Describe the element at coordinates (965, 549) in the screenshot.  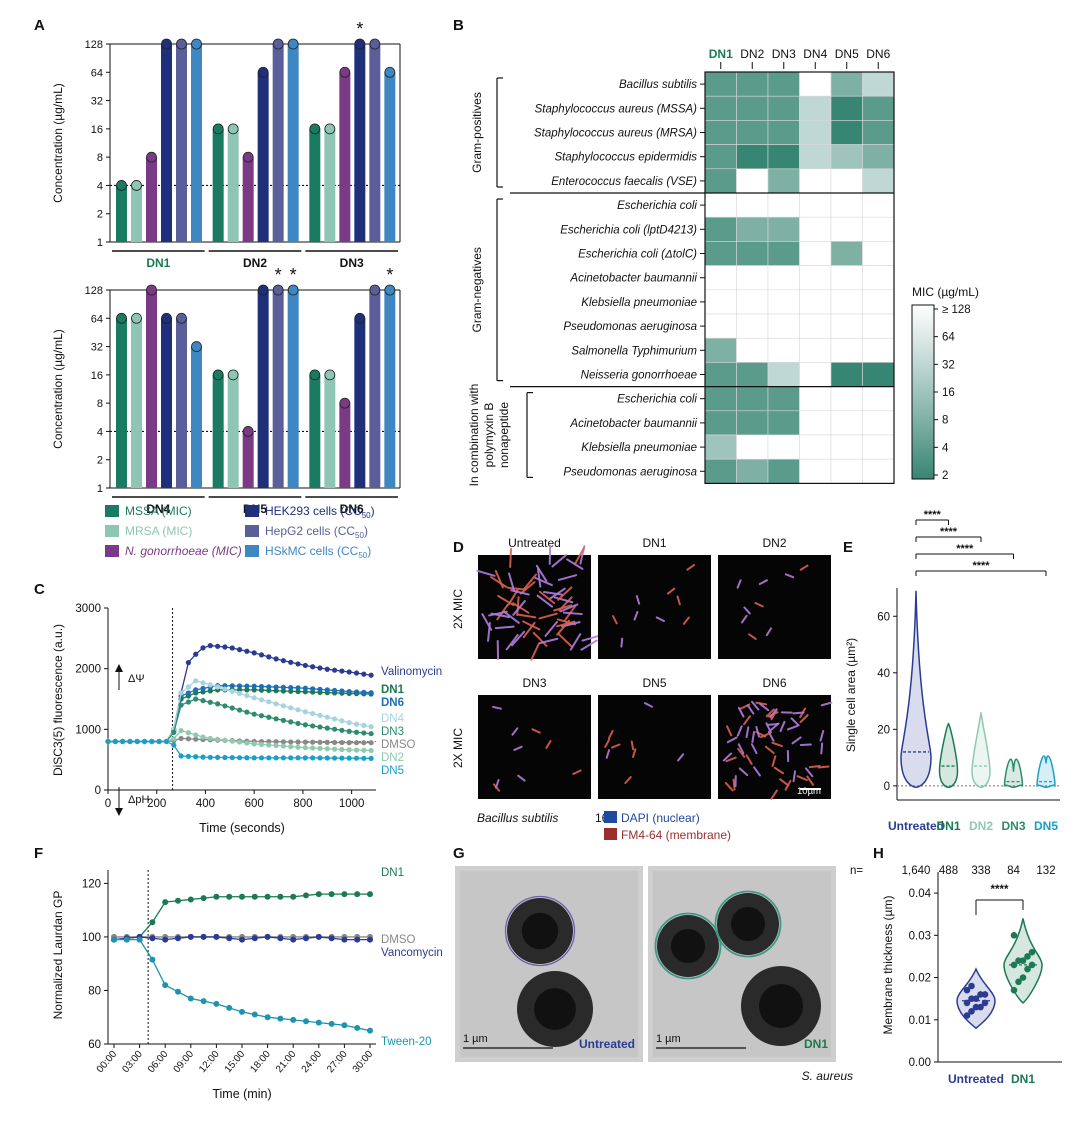
I see `significance-stars: ****` at that location.